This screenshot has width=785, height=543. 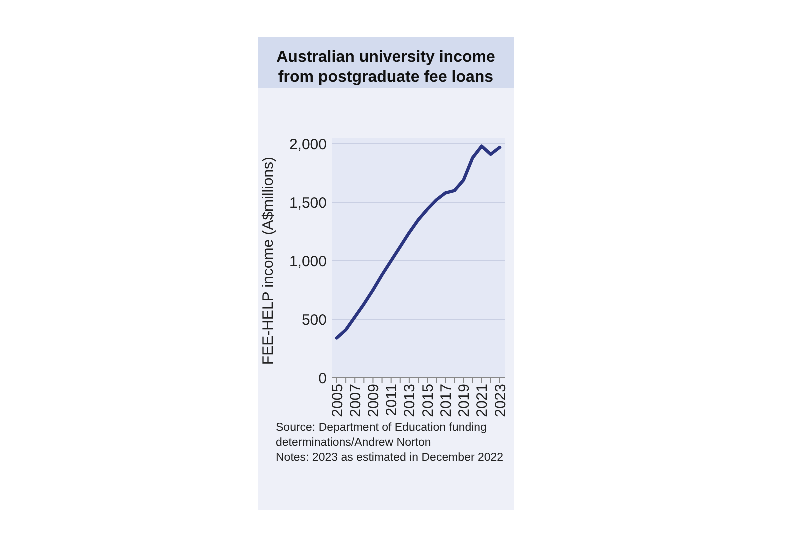 What do you see at coordinates (483, 401) in the screenshot?
I see `x-tick-label: 2021` at bounding box center [483, 401].